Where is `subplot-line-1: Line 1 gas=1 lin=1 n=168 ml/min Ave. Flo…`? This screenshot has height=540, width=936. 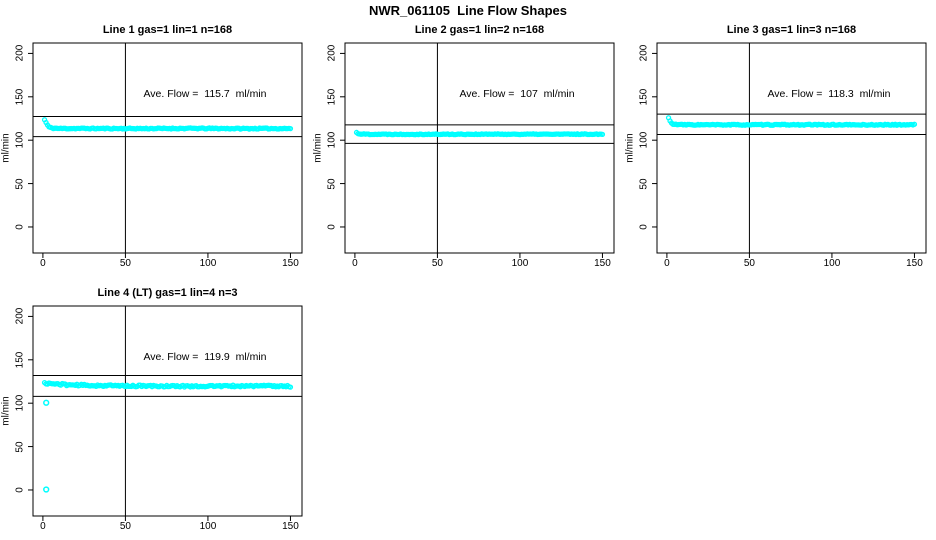 subplot-line-1: Line 1 gas=1 lin=1 n=168 ml/min Ave. Flo… is located at coordinates (152, 146).